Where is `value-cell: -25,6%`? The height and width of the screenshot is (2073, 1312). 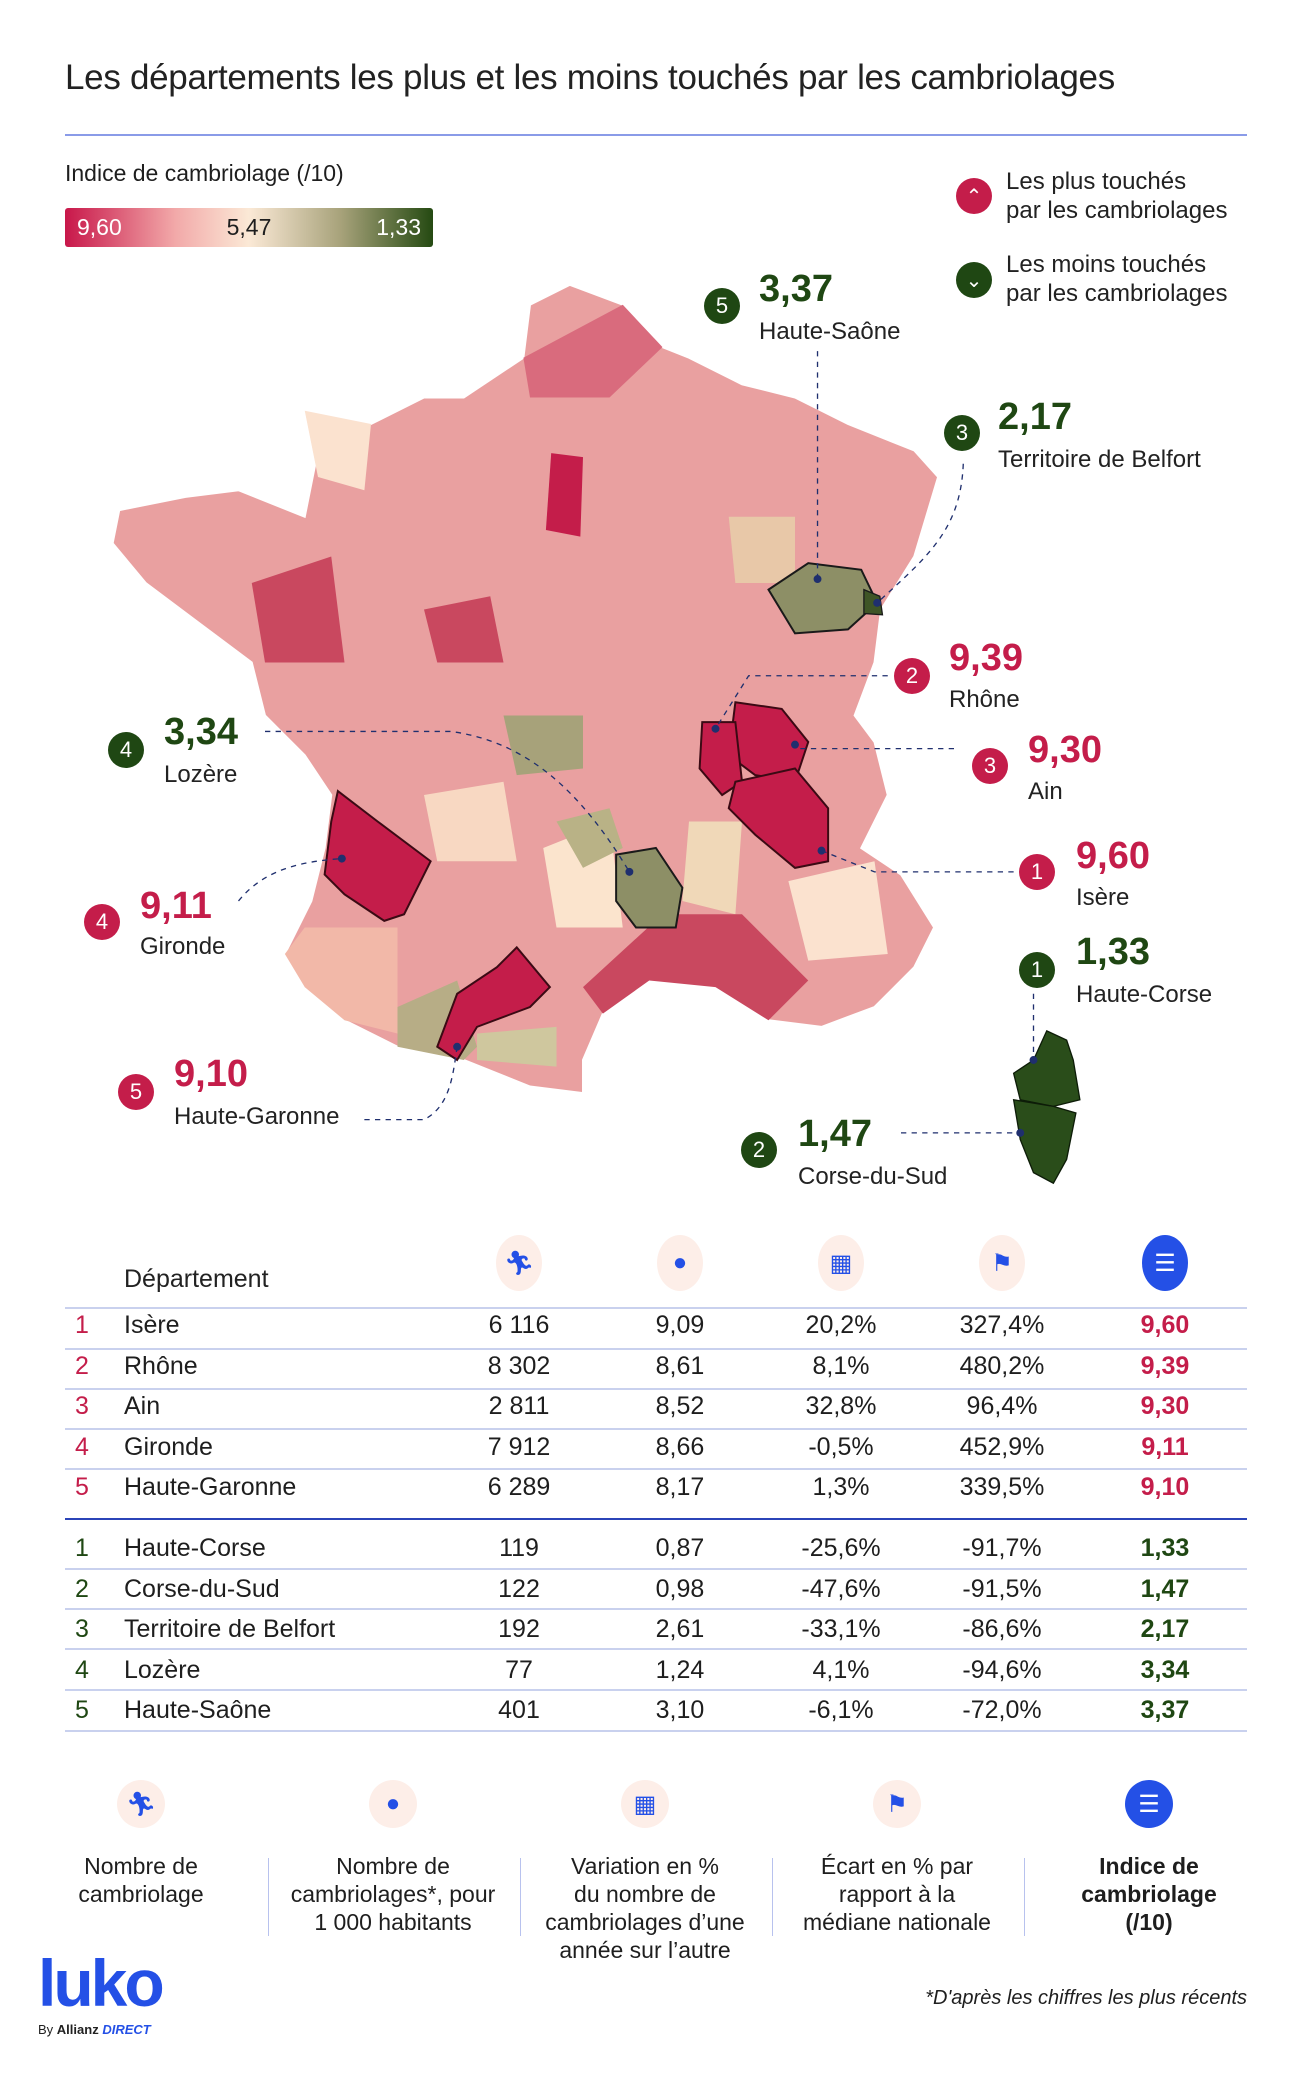
value-cell: -25,6% is located at coordinates (841, 1548).